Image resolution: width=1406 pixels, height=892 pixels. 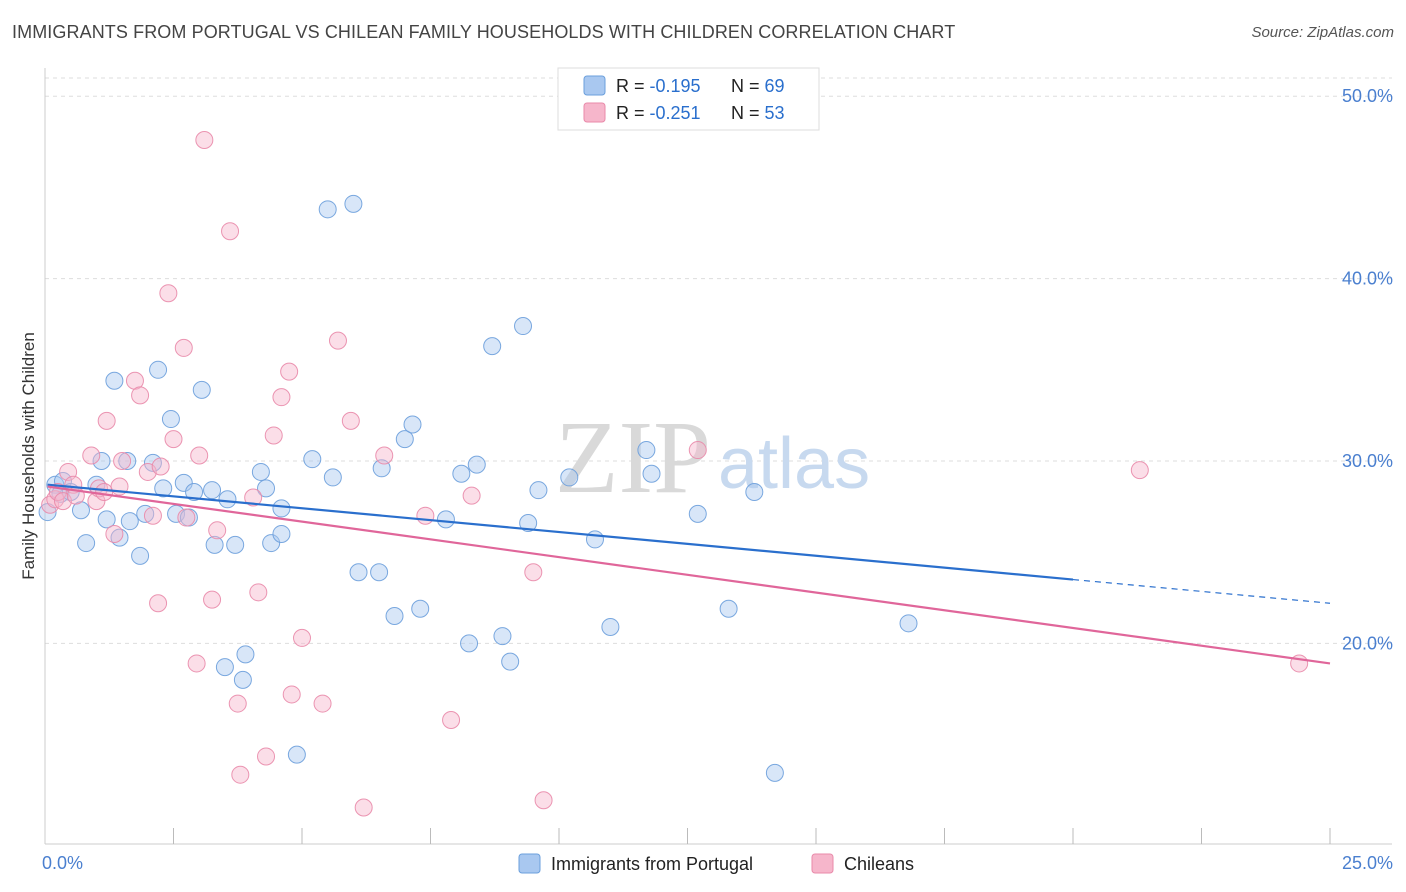 I want to click on series-legend: Immigrants from Portugal Chileans, so click(x=716, y=863).